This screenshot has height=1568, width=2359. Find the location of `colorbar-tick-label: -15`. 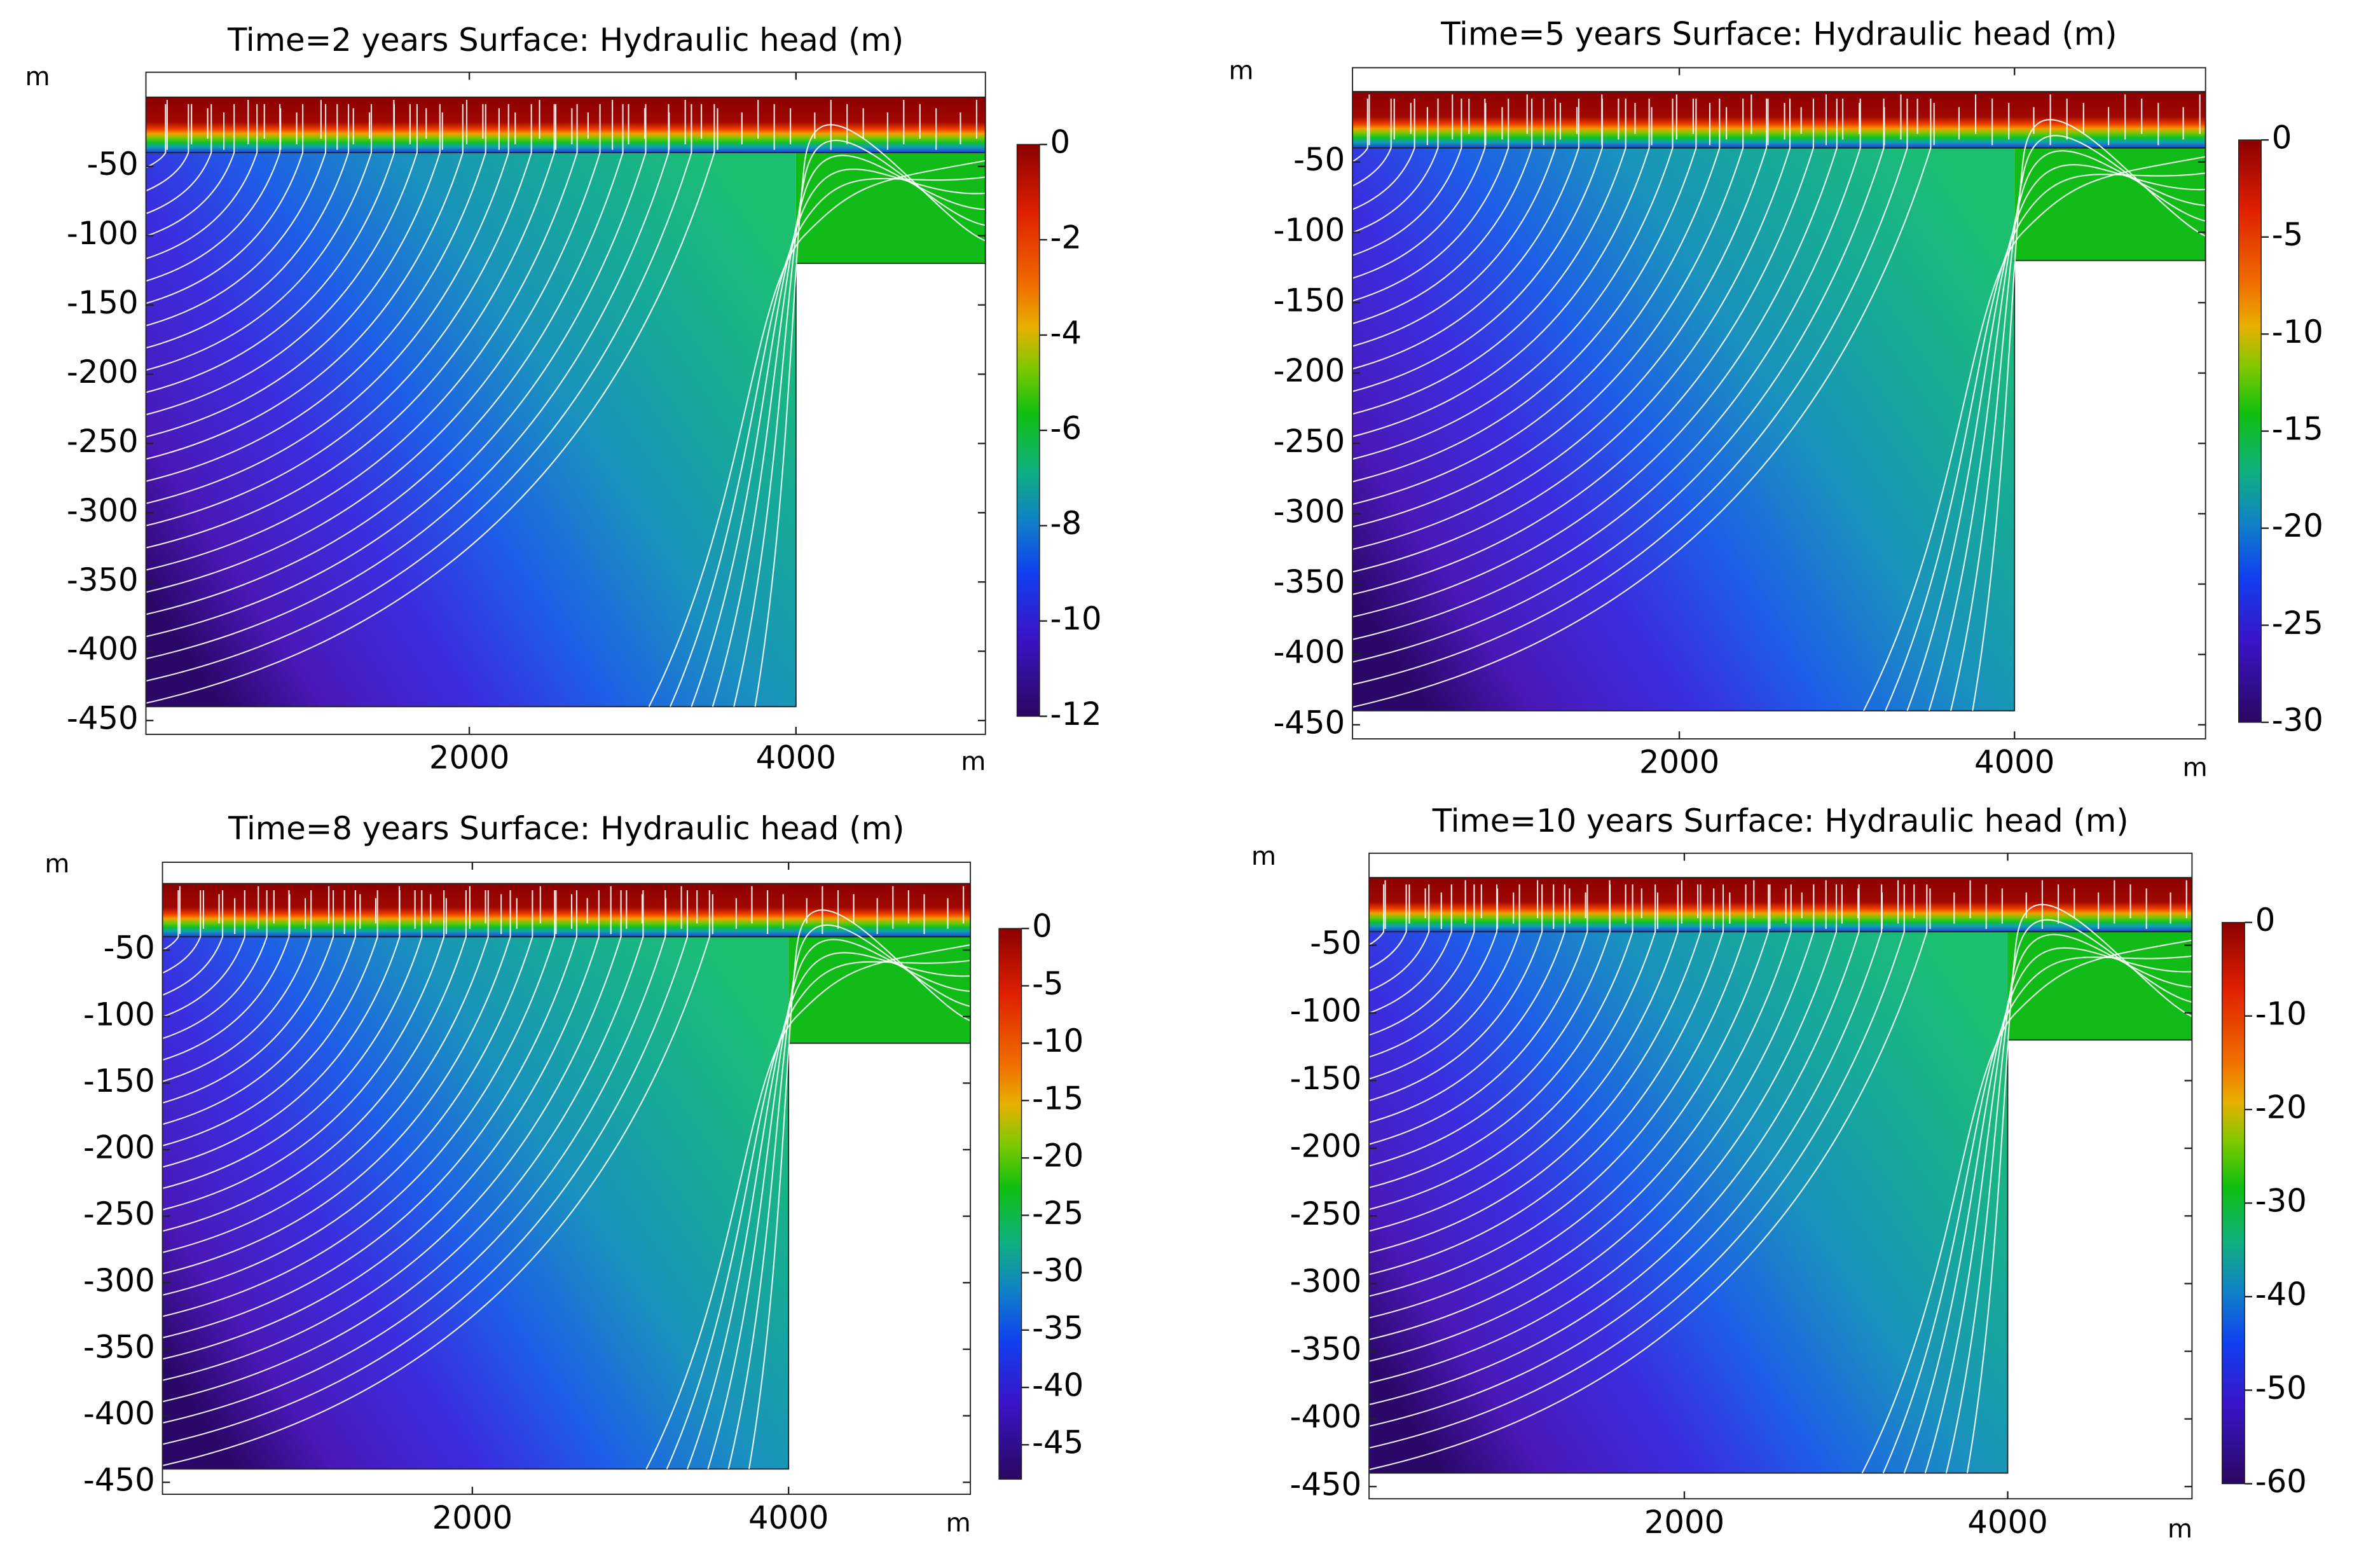

colorbar-tick-label: -15 is located at coordinates (2297, 429).